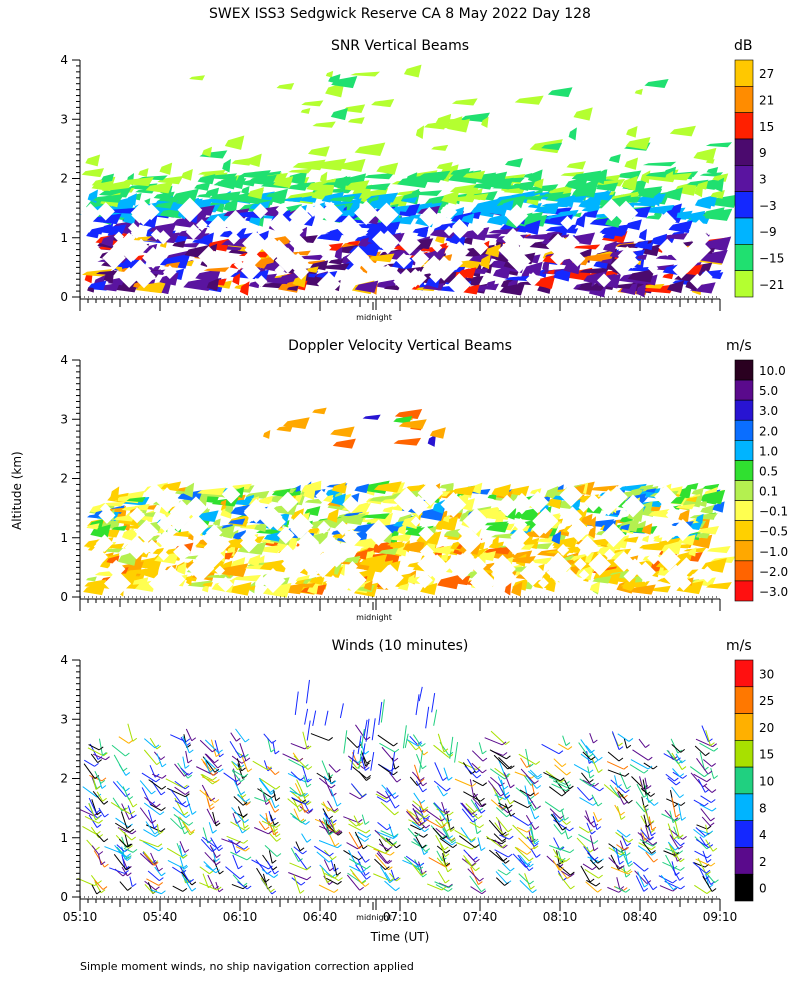  I want to click on colorbar-label: 25, so click(766, 701).